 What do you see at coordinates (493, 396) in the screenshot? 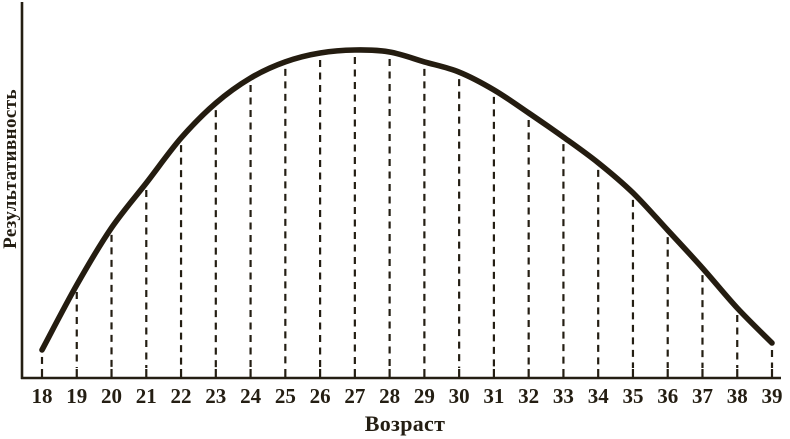
I see `x-tick-label: 31` at bounding box center [493, 396].